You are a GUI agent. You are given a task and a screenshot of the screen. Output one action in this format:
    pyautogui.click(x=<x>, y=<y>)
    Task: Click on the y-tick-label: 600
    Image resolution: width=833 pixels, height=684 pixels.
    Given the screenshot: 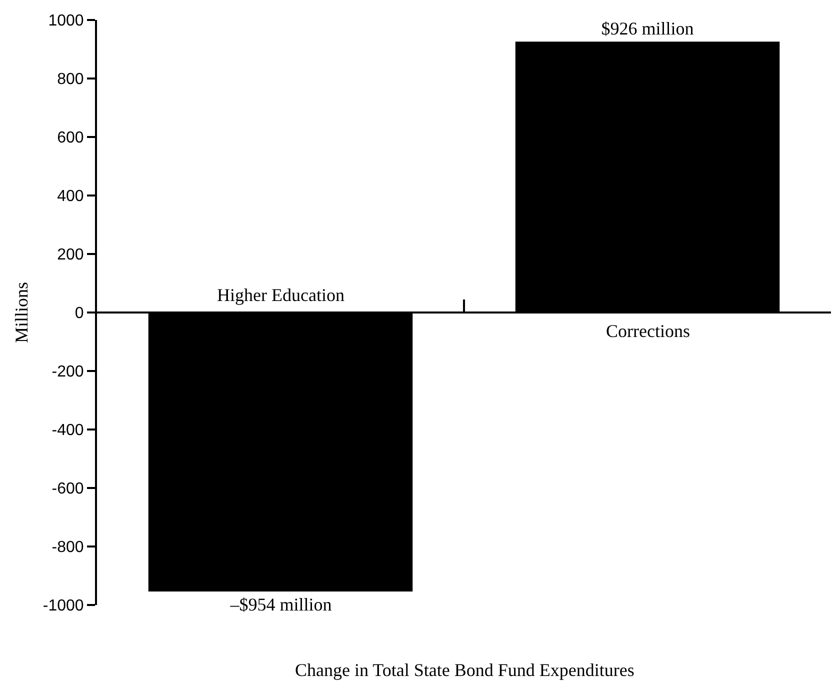 What is the action you would take?
    pyautogui.click(x=70, y=138)
    